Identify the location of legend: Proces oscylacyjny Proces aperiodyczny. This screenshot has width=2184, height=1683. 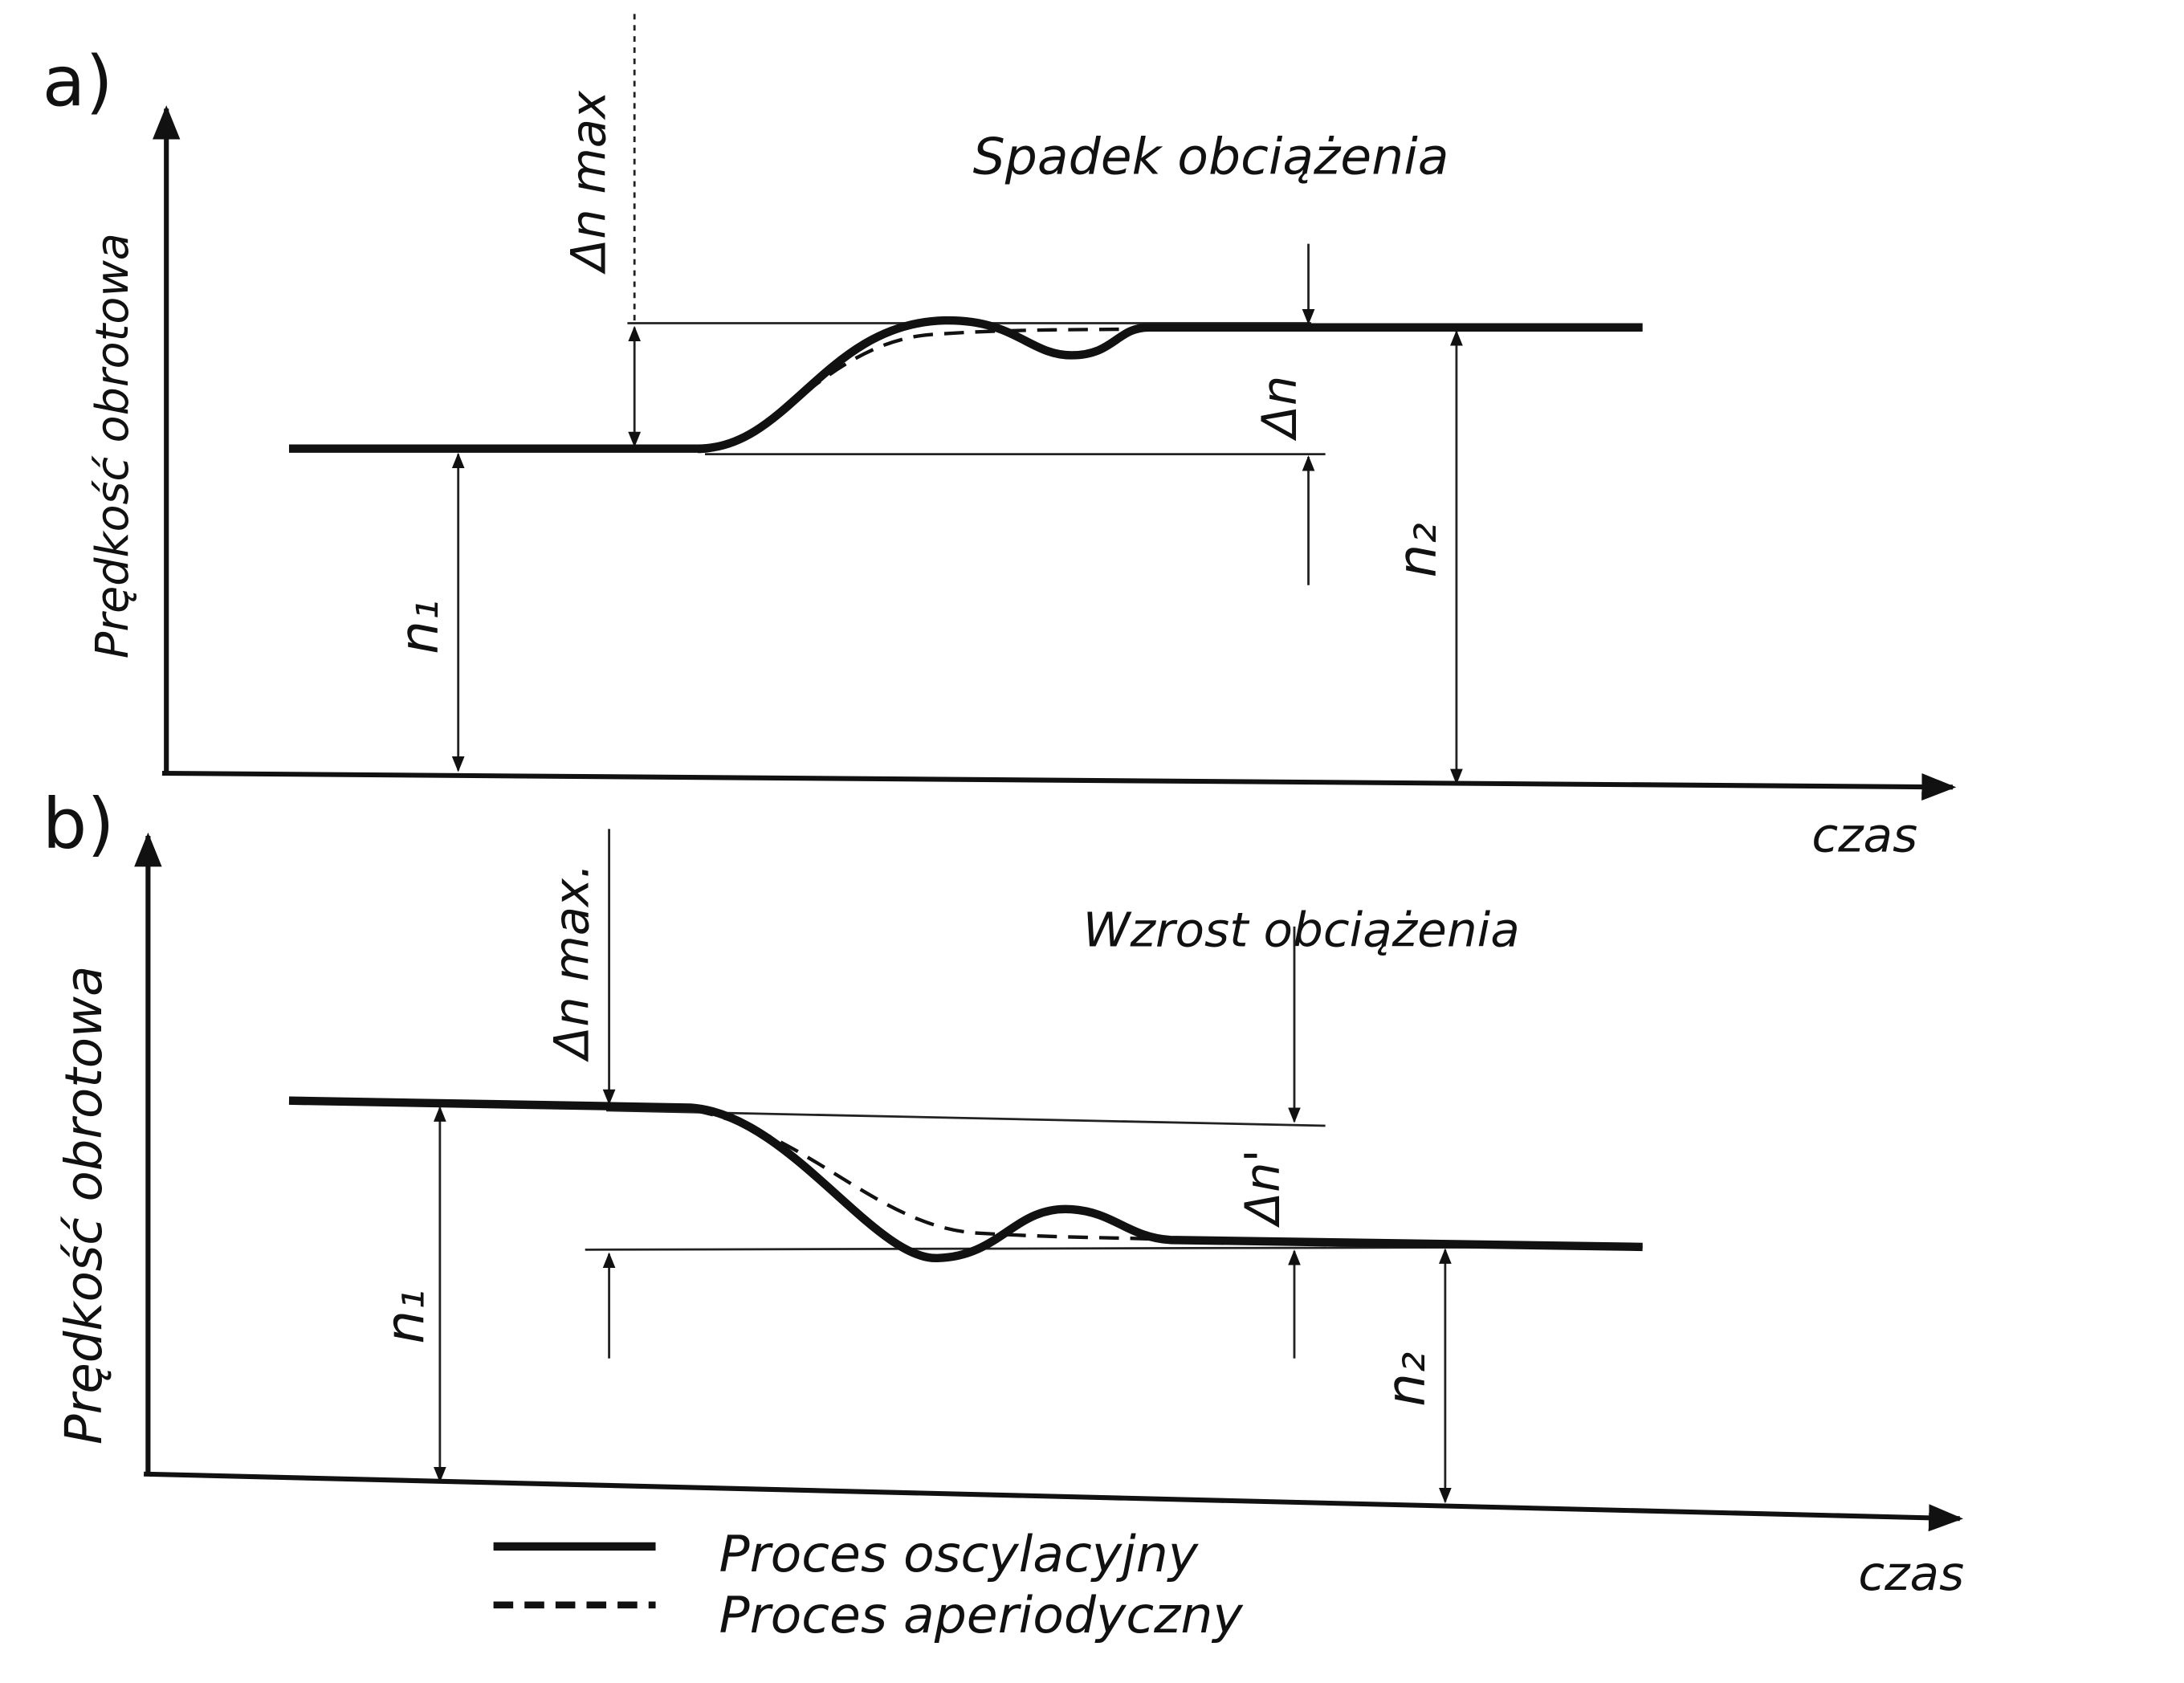
(869, 1585).